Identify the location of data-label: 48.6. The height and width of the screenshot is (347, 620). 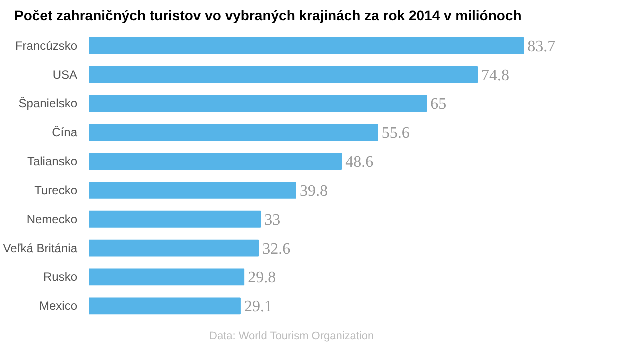
(360, 163).